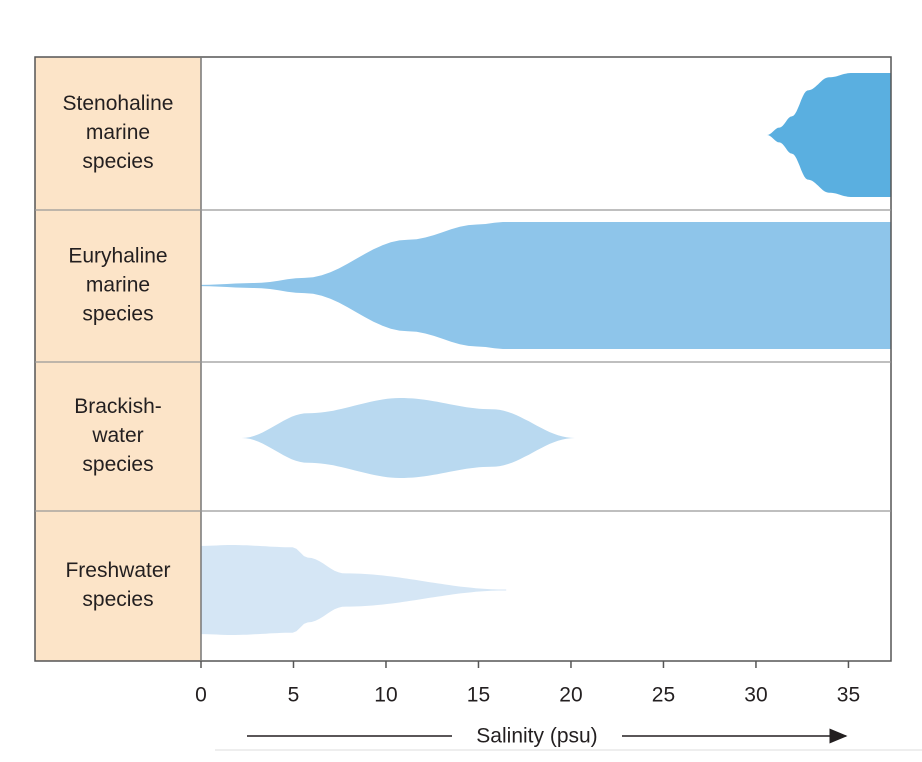 This screenshot has height=762, width=922. What do you see at coordinates (536, 736) in the screenshot?
I see `x-axis-label: Salinity (psu)` at bounding box center [536, 736].